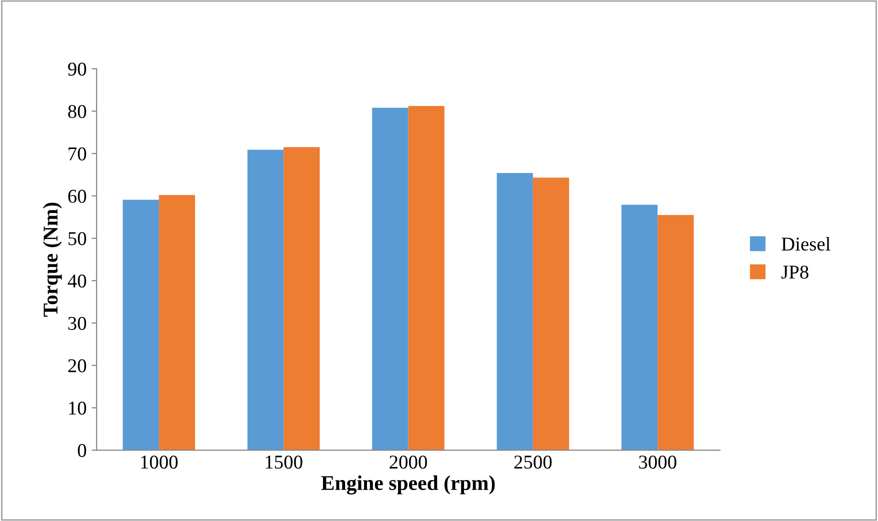 Image resolution: width=878 pixels, height=521 pixels. I want to click on y-tick-label: 30, so click(77, 323).